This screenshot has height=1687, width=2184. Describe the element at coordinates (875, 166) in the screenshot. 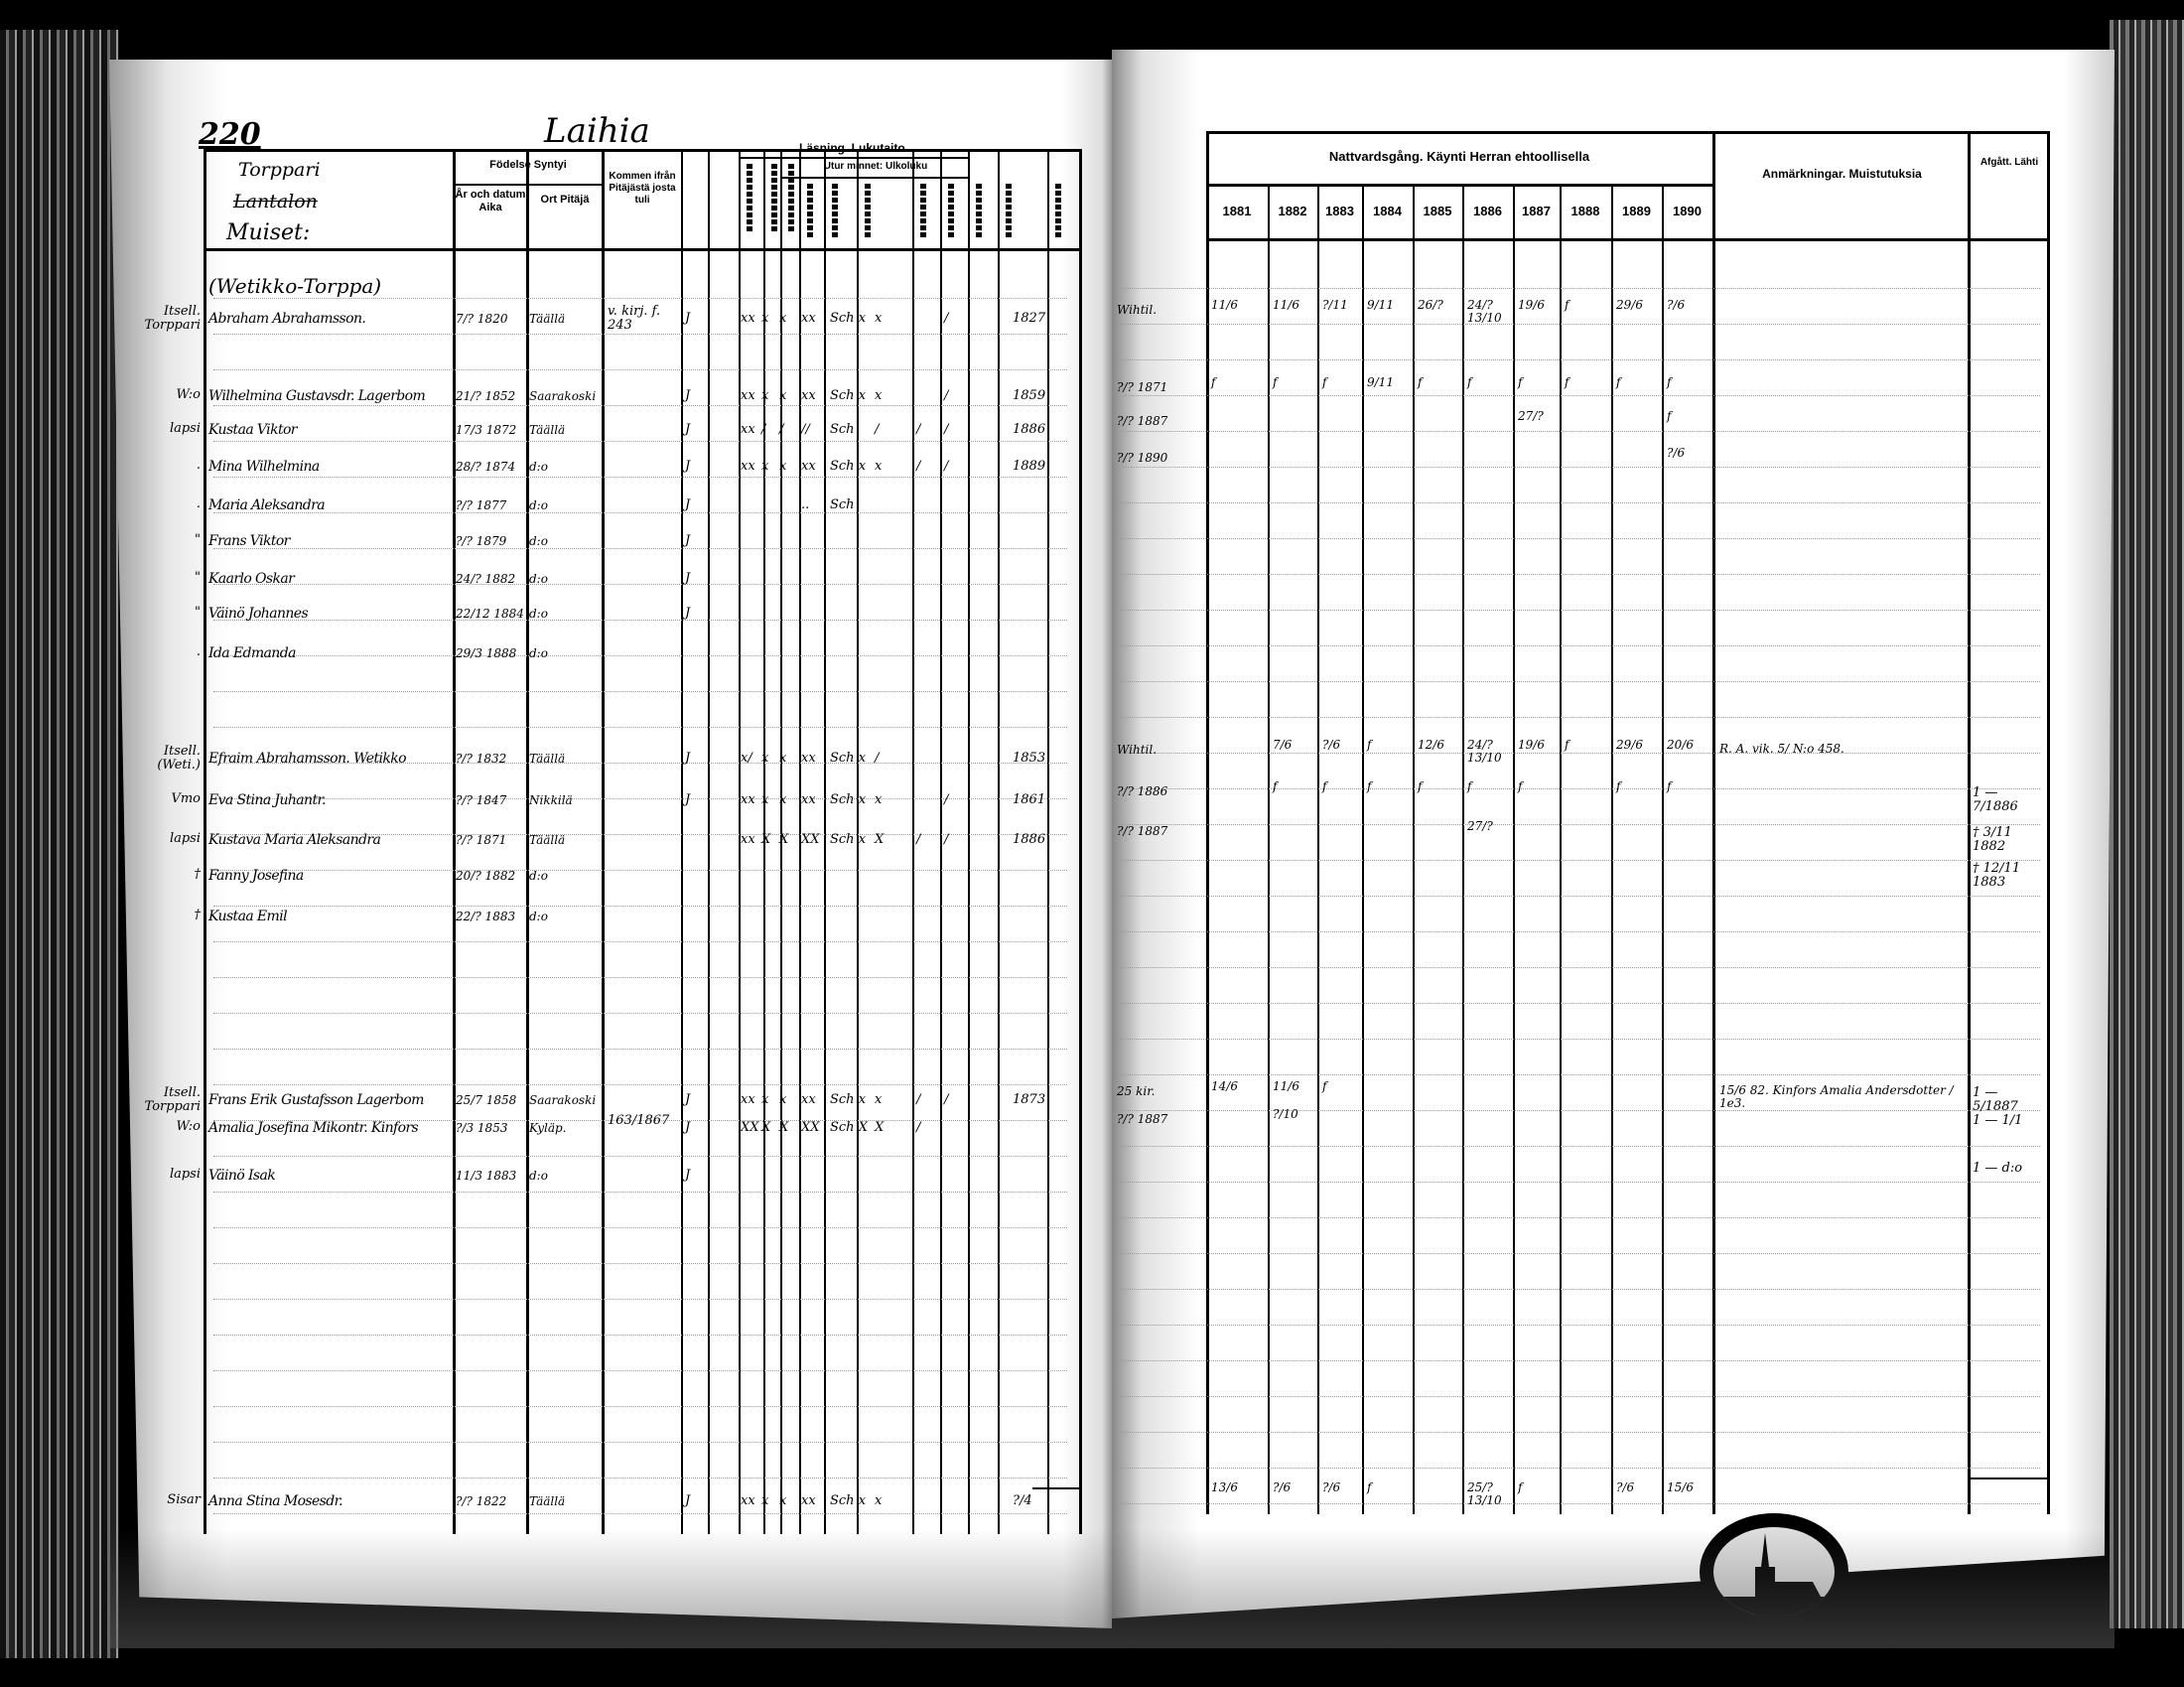

I see `memory-header: Utur minnet: Ulkoluku` at that location.